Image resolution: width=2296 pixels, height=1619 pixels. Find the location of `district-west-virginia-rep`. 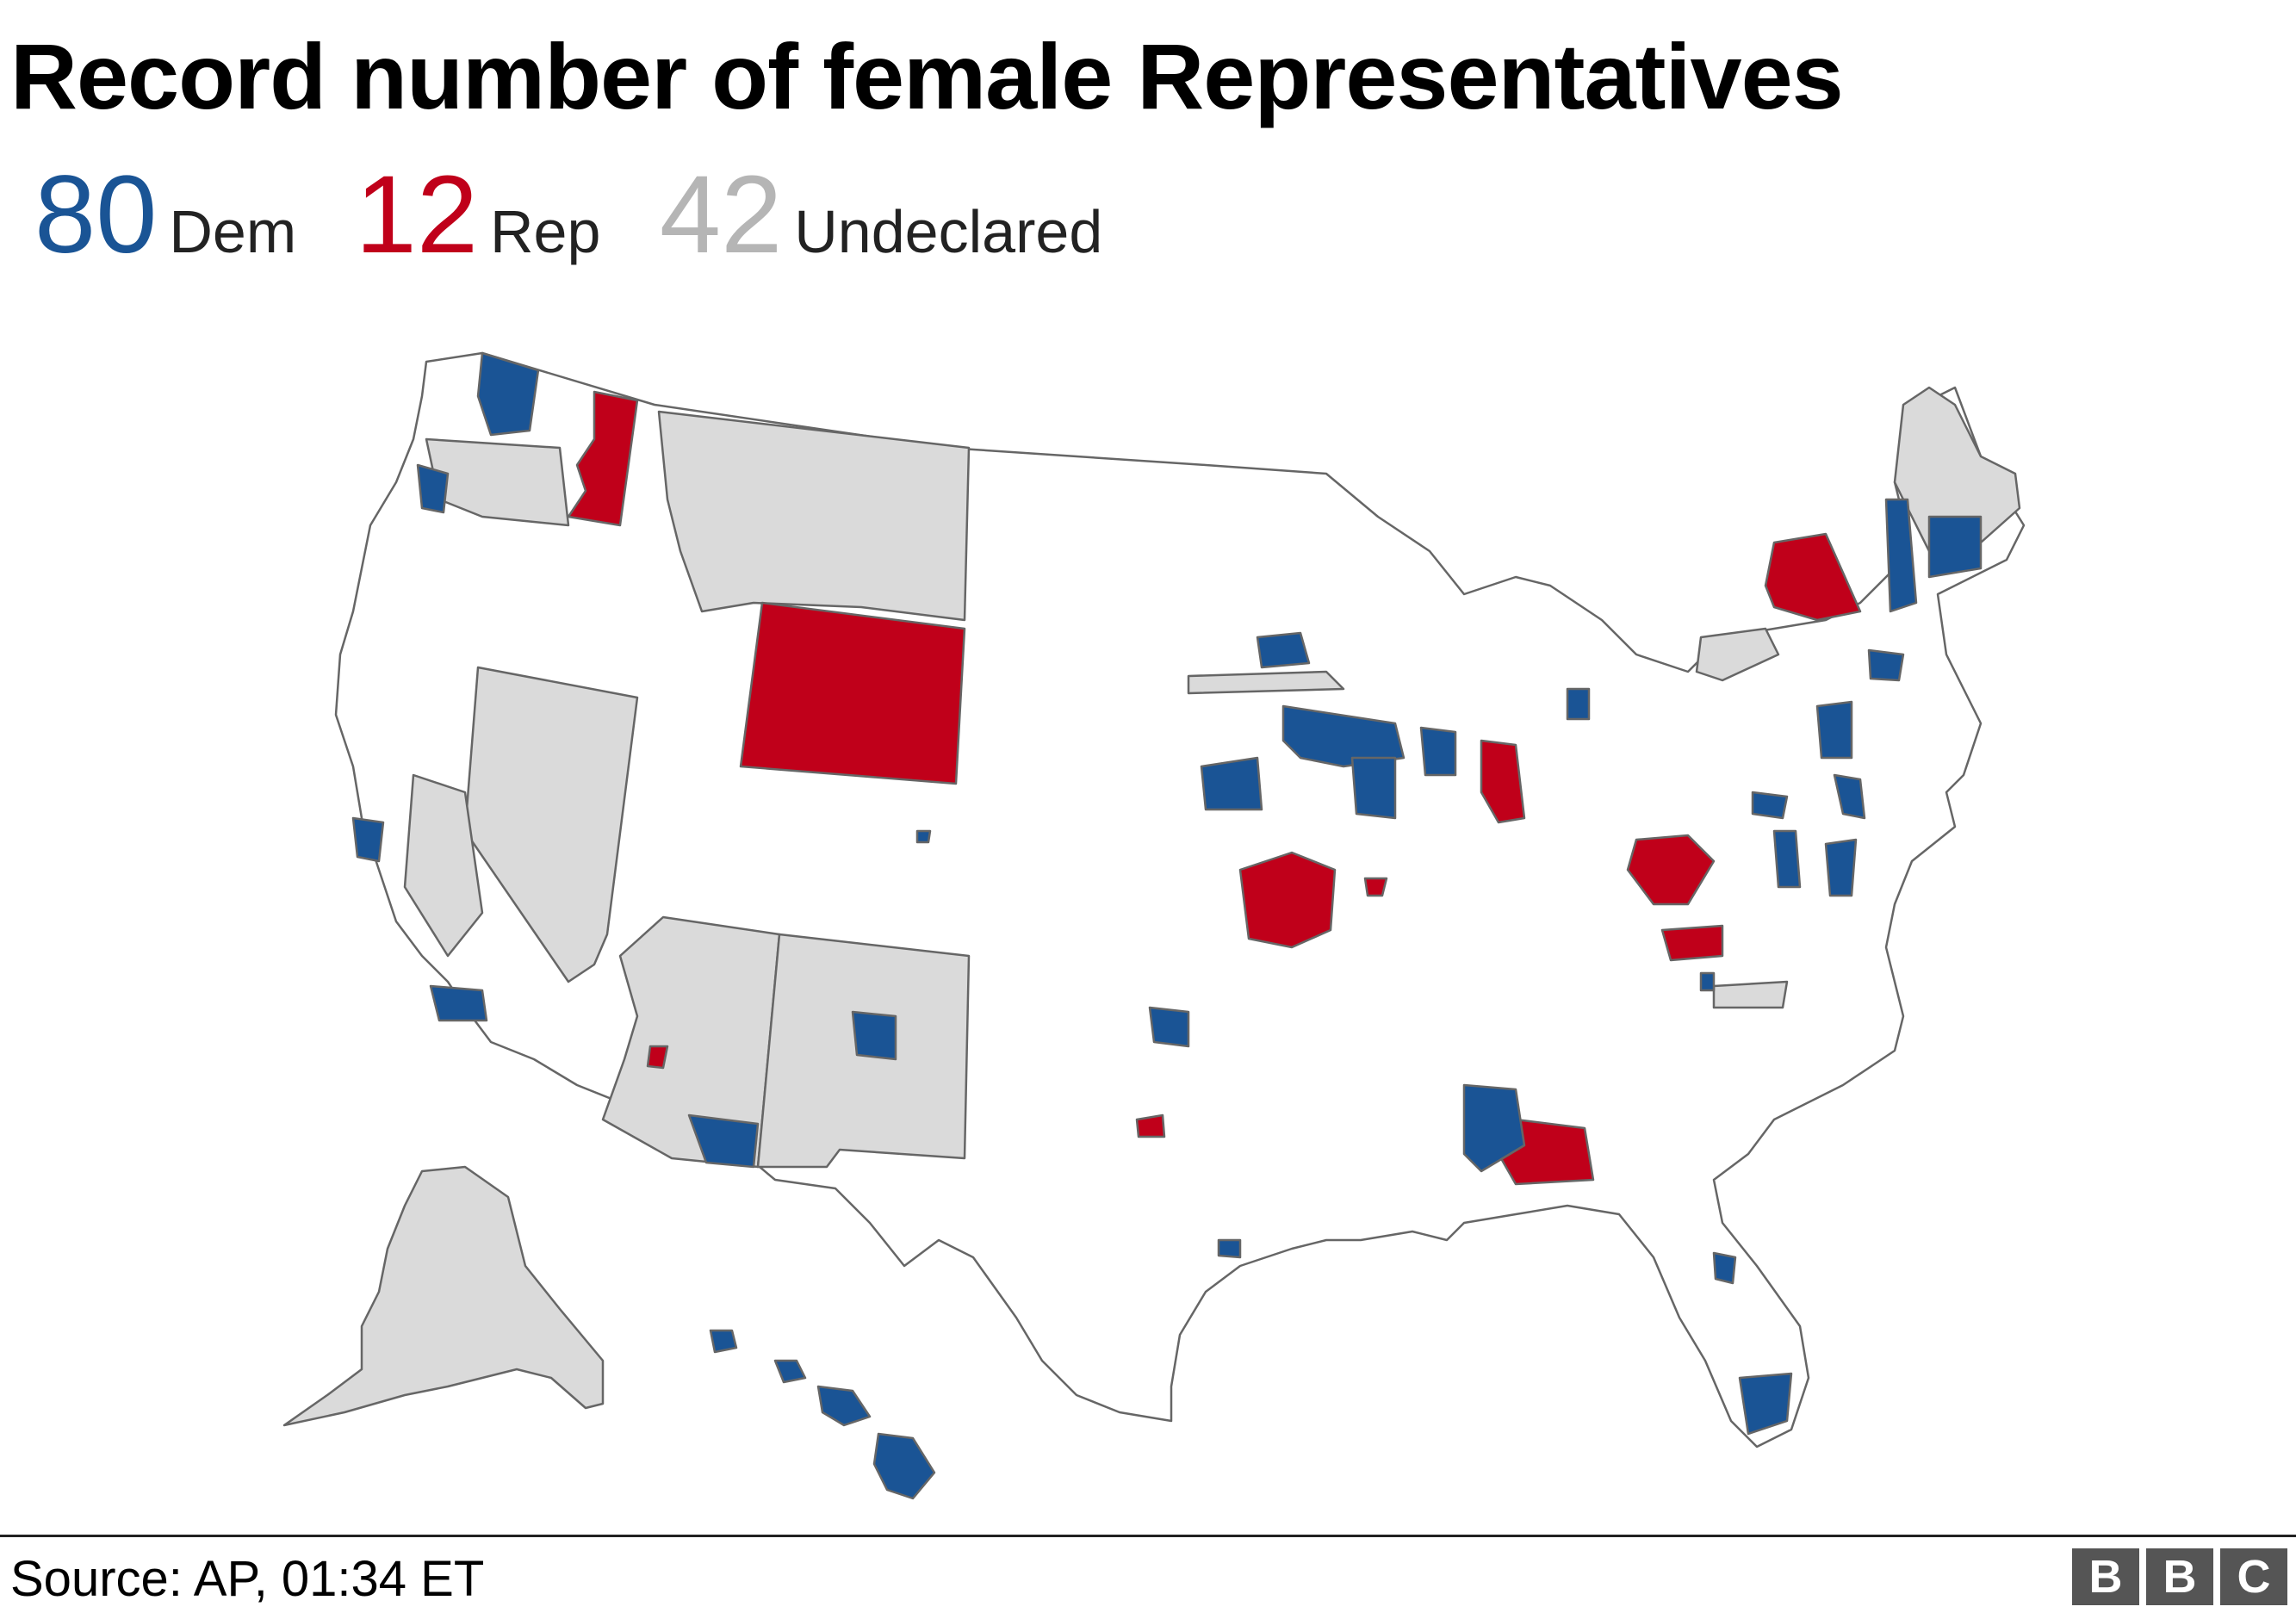

district-west-virginia-rep is located at coordinates (1671, 870).